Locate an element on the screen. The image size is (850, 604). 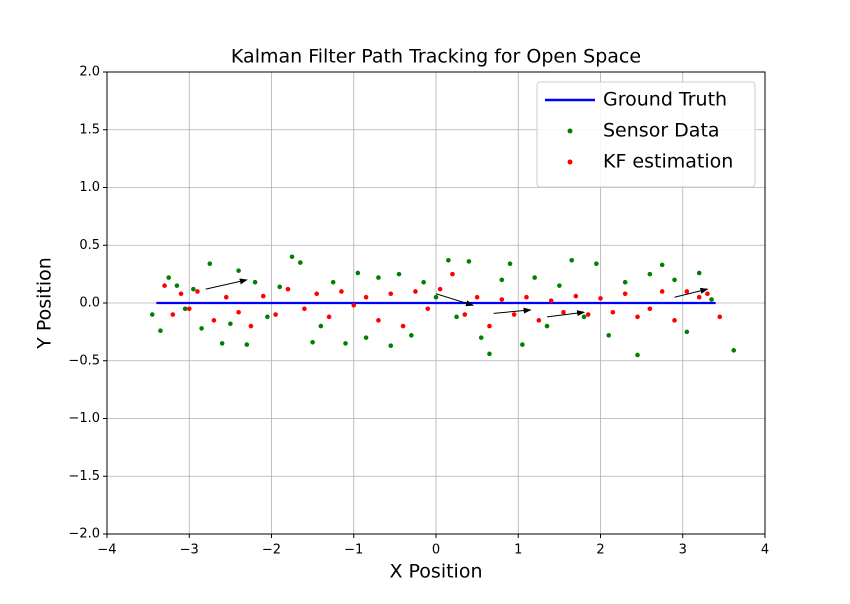
x-tick-label: −4 is located at coordinates (106, 550).